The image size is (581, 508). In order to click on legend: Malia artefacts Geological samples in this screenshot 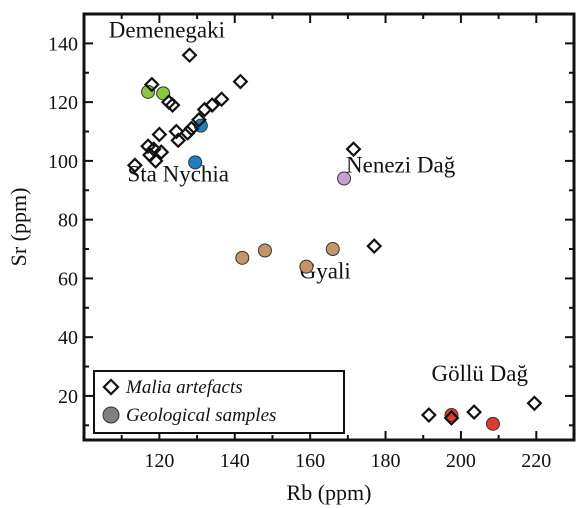, I will do `click(219, 402)`.